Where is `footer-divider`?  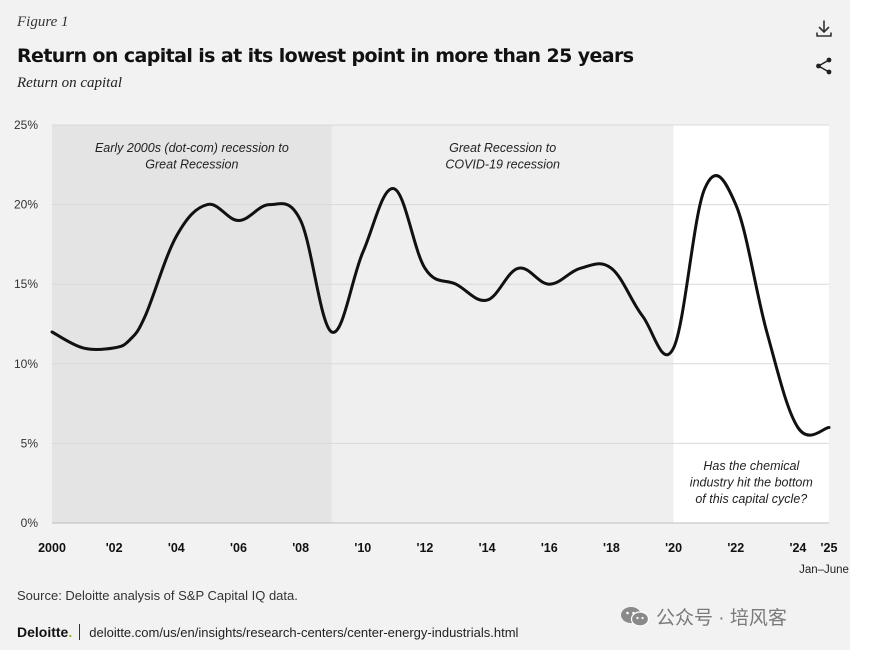
footer-divider is located at coordinates (80, 632).